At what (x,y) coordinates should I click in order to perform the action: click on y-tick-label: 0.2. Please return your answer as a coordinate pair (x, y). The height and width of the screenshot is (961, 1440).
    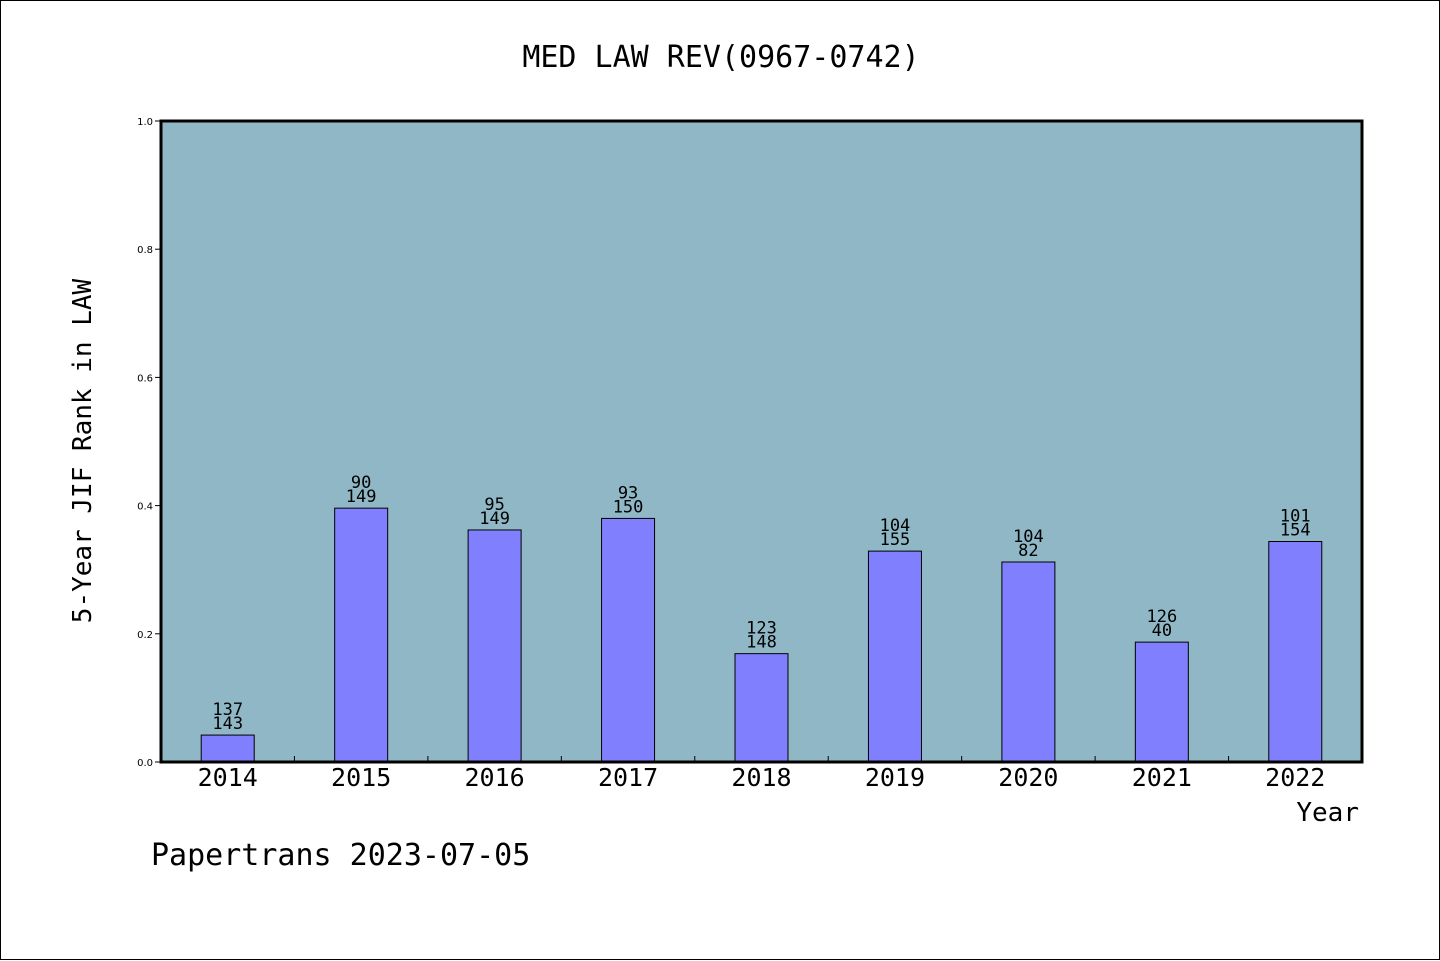
    Looking at the image, I should click on (145, 635).